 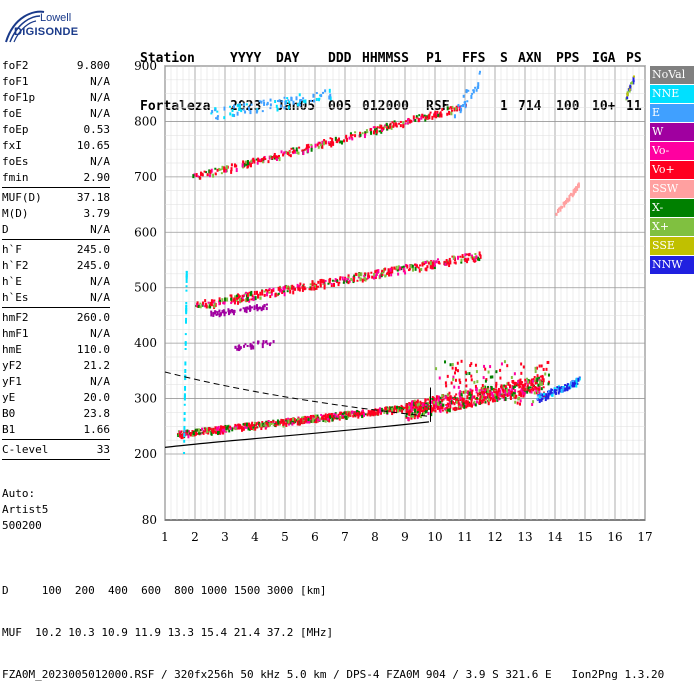 What do you see at coordinates (93, 317) in the screenshot?
I see `param-value: 260.0` at bounding box center [93, 317].